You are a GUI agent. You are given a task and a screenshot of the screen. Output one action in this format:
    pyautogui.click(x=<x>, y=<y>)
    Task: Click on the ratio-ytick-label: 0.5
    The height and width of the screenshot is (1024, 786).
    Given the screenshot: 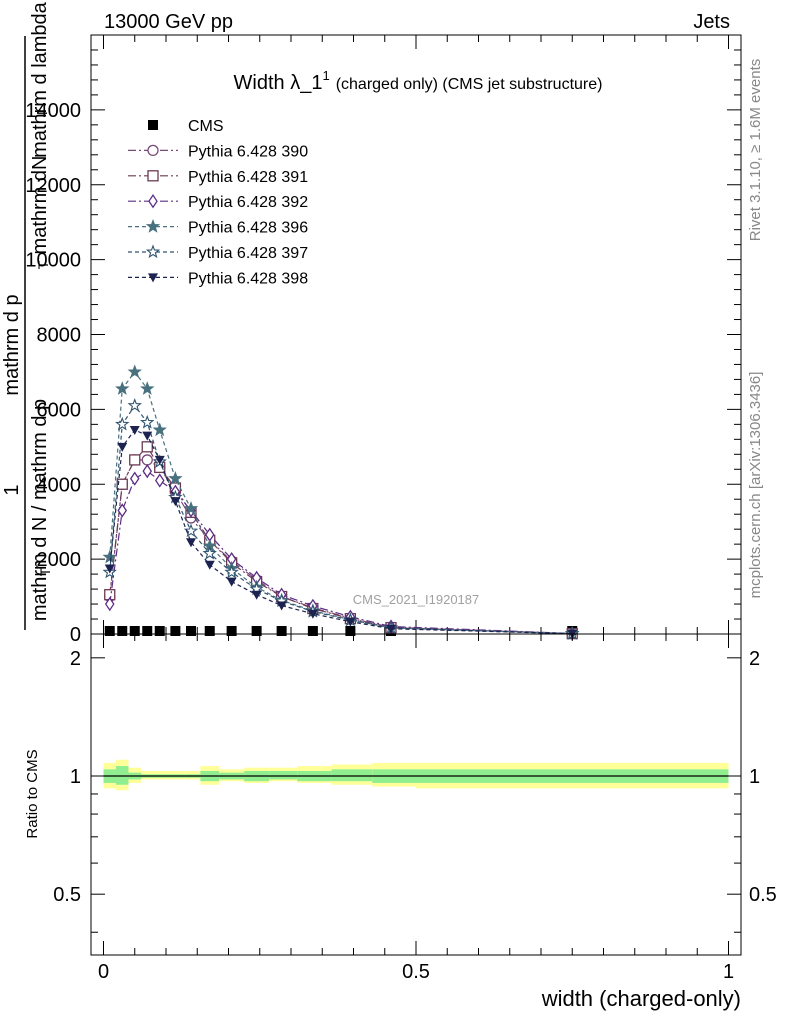 What is the action you would take?
    pyautogui.click(x=67, y=895)
    